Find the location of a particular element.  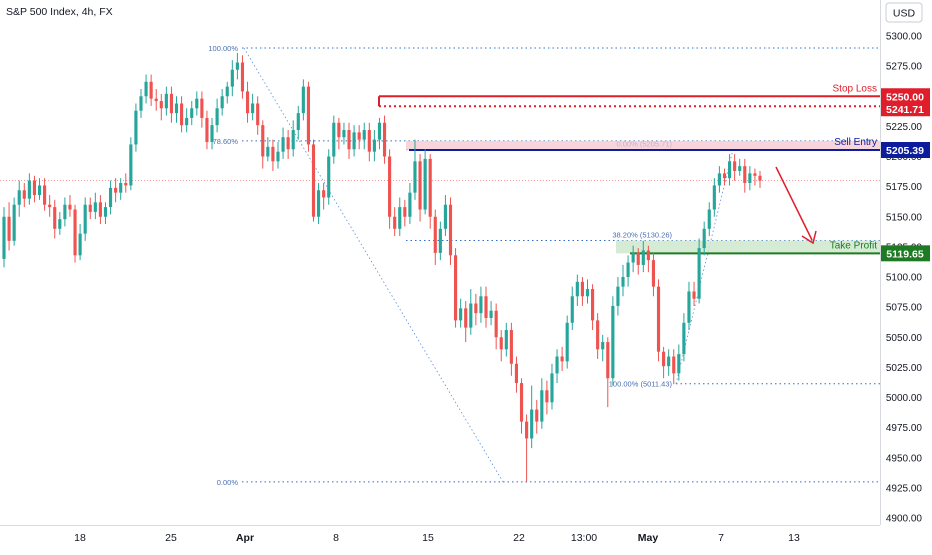

time-tick-label: 22 is located at coordinates (519, 538).